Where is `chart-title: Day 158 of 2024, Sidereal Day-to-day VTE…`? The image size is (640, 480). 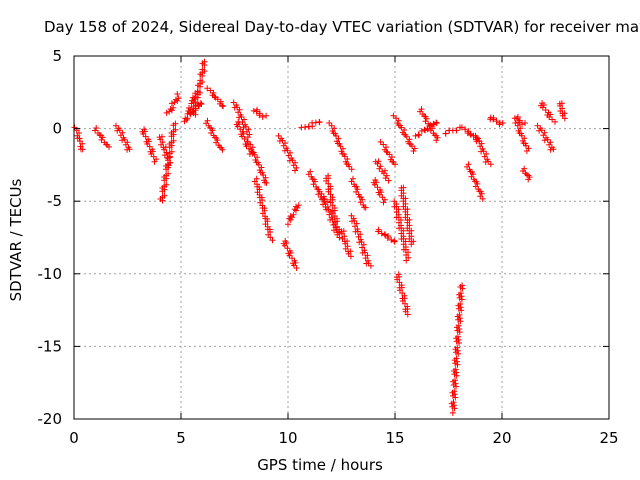 chart-title: Day 158 of 2024, Sidereal Day-to-day VTE… is located at coordinates (342, 27).